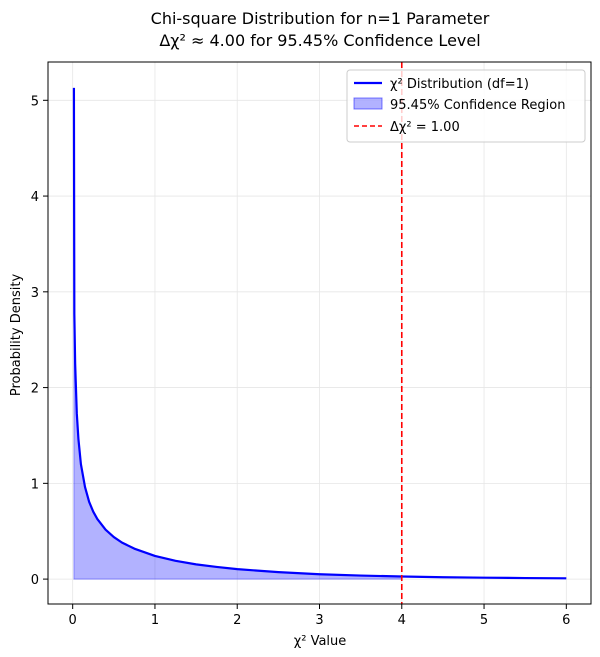 The width and height of the screenshot is (600, 657). What do you see at coordinates (35, 389) in the screenshot?
I see `y-tick-label: 2` at bounding box center [35, 389].